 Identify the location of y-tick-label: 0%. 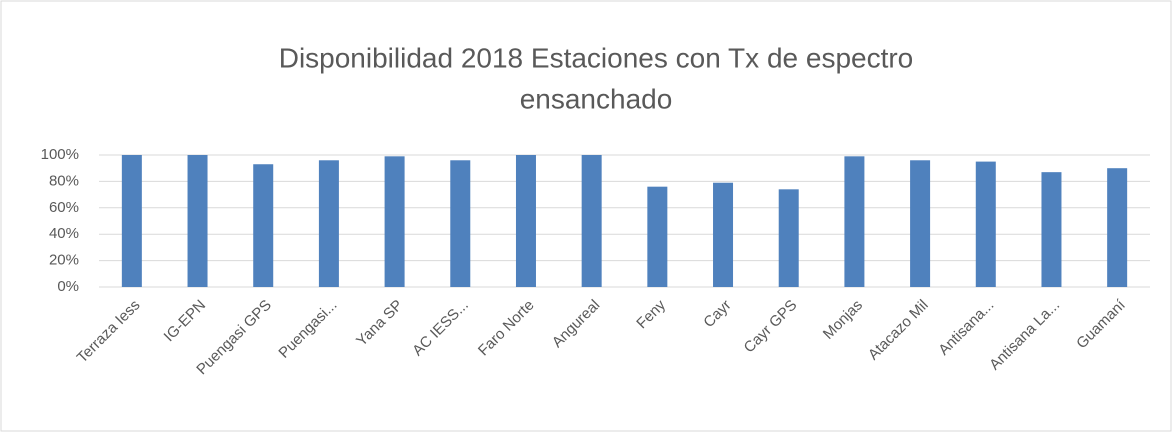
(68, 286).